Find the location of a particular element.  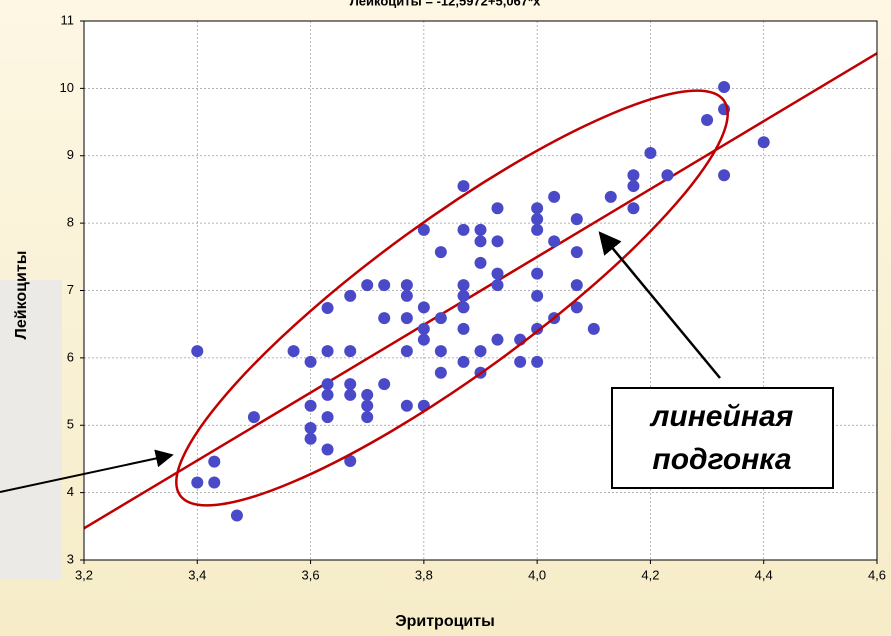

y-tick-label: 3 is located at coordinates (70, 558).